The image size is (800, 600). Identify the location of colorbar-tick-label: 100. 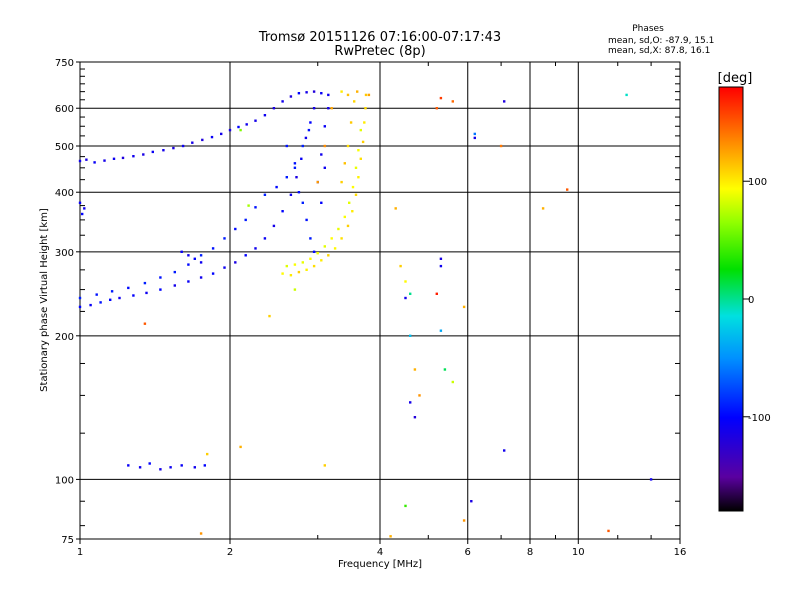
(757, 182).